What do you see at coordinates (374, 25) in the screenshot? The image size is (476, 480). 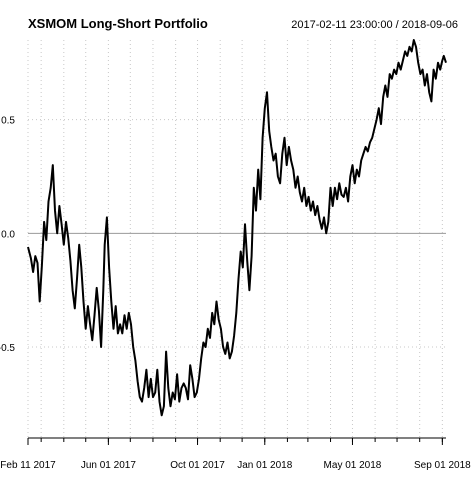 I see `date-range-label: 2017-02-11 23:00:00 / 2018-09-06` at bounding box center [374, 25].